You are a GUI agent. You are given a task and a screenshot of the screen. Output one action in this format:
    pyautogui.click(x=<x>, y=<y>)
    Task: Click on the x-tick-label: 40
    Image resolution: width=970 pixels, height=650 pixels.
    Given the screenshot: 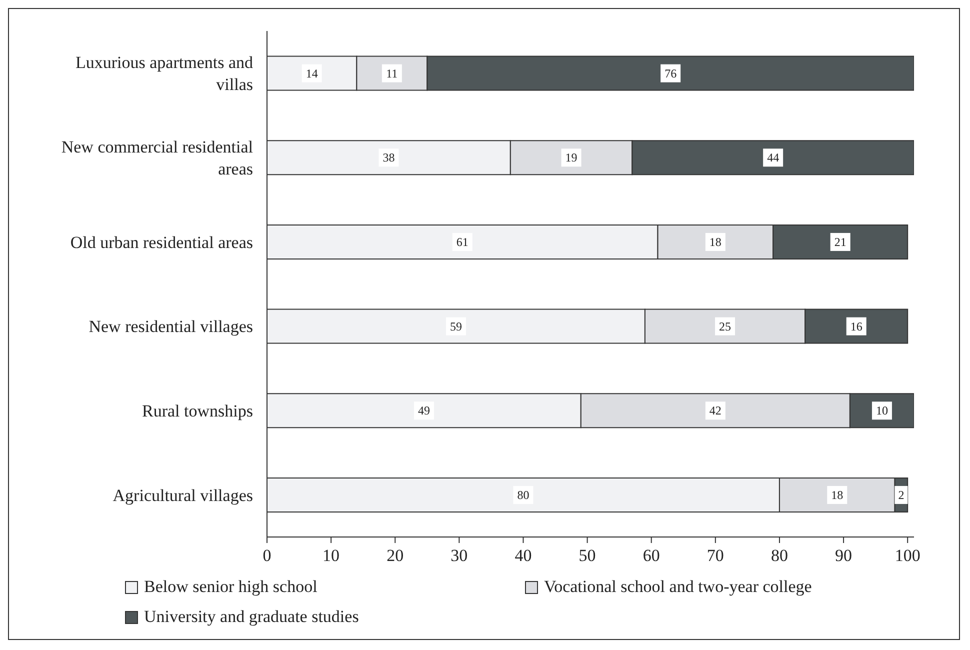 What is the action you would take?
    pyautogui.click(x=523, y=556)
    